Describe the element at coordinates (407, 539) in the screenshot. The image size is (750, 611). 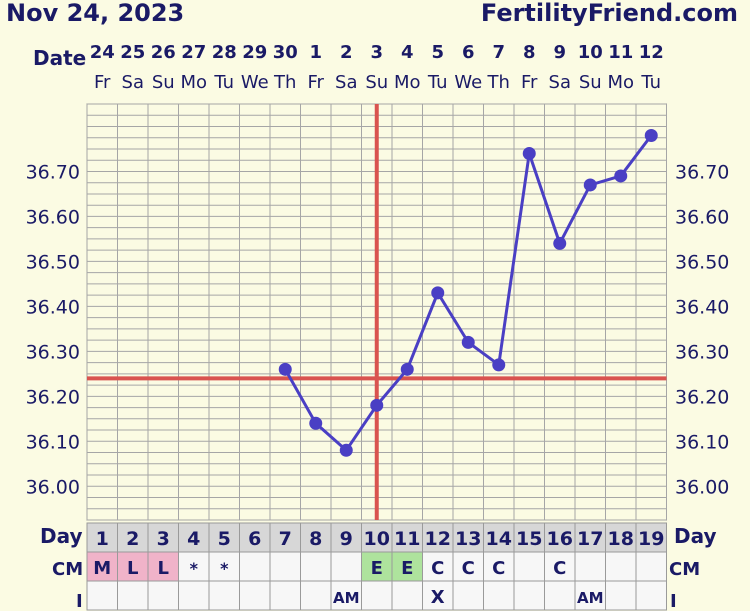
I see `cycle-day-label: 11` at that location.